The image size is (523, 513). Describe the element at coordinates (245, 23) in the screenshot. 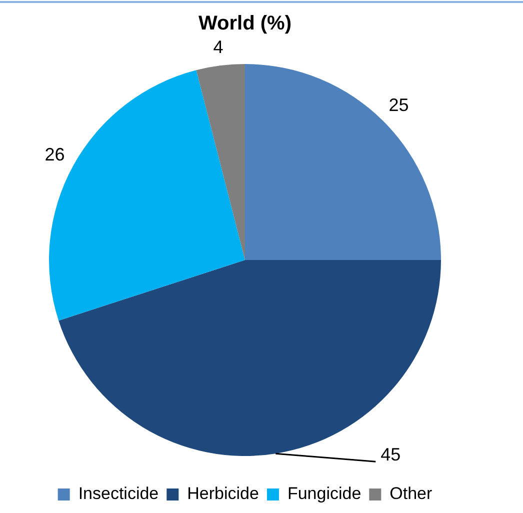

I see `chart-title: World (%)` at that location.